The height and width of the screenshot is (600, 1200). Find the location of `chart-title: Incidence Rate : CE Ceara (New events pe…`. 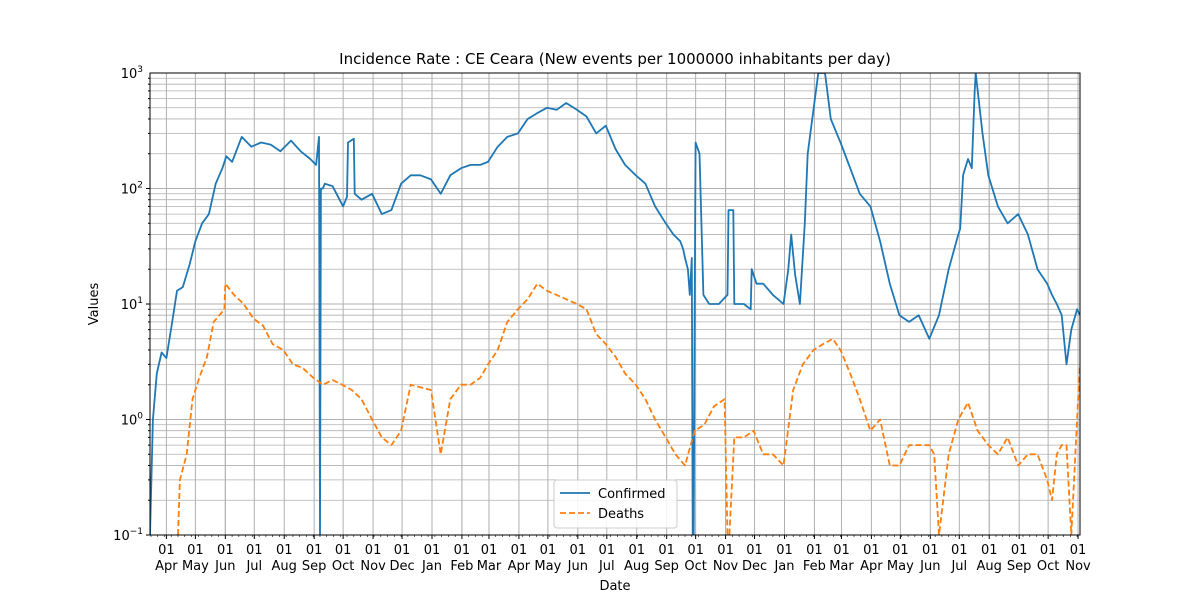

chart-title: Incidence Rate : CE Ceara (New events pe… is located at coordinates (615, 59).